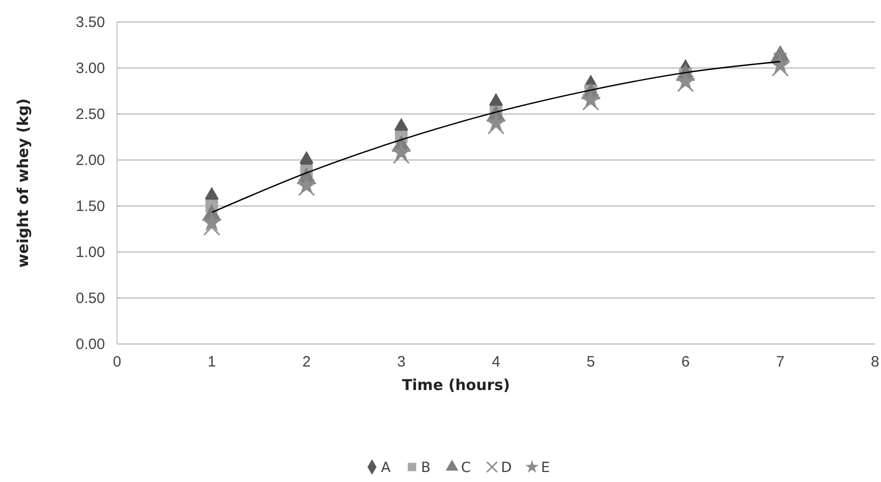 The height and width of the screenshot is (482, 881). I want to click on legend-label: C, so click(466, 468).